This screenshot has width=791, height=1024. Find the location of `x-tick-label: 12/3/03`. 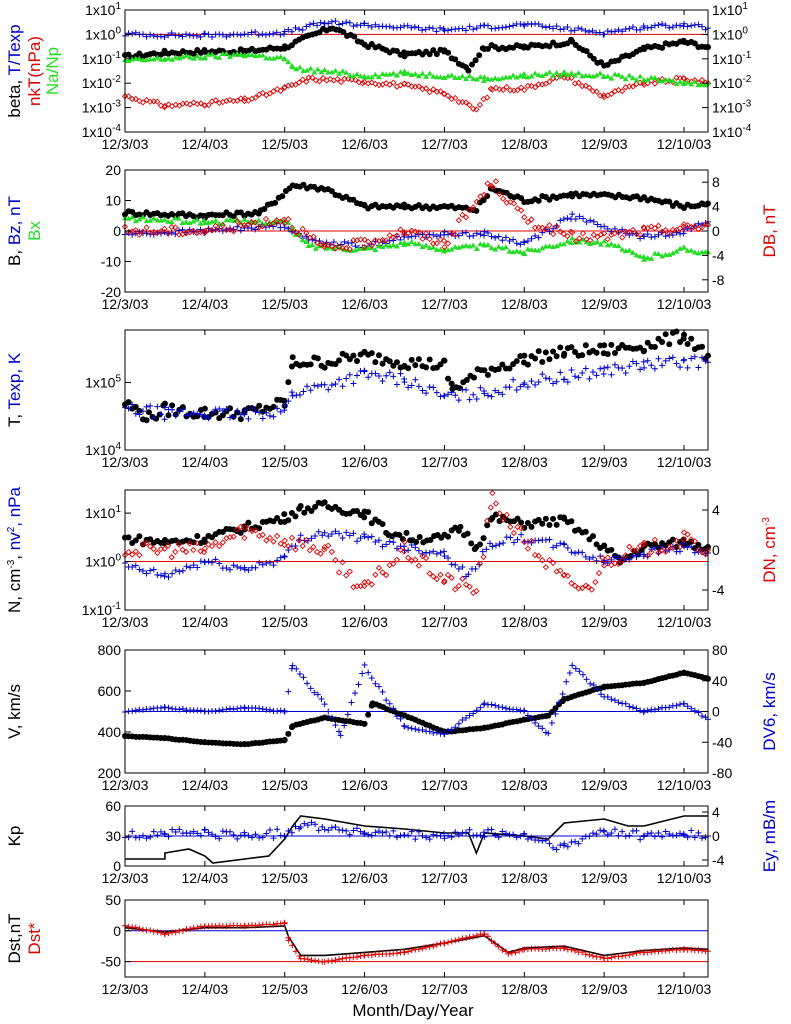

x-tick-label: 12/3/03 is located at coordinates (125, 989).